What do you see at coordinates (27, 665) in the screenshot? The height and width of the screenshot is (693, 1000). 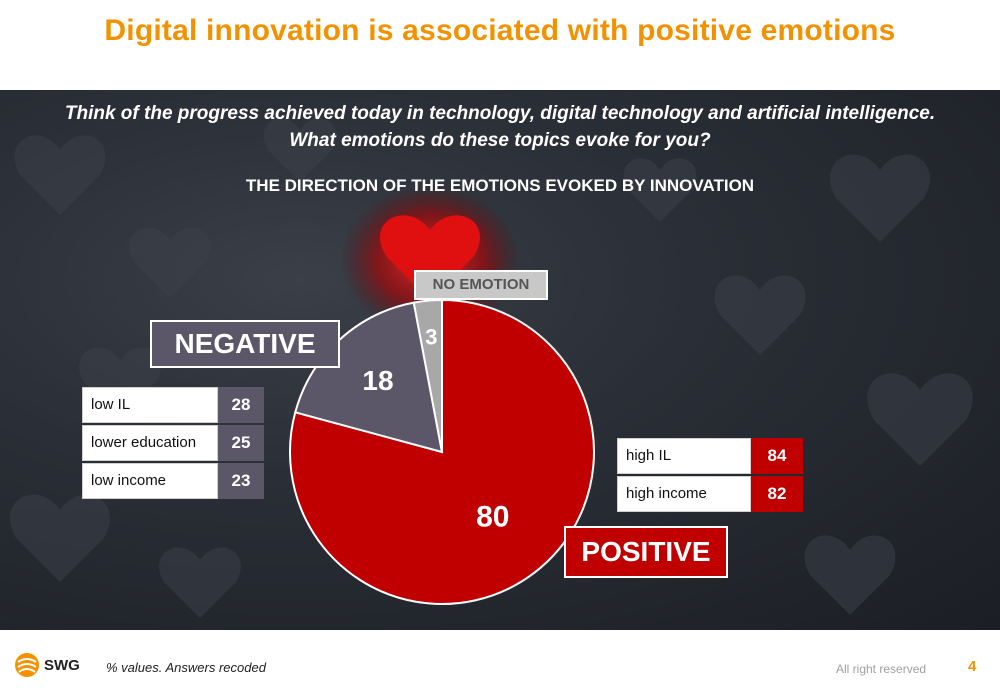 I see `swg-logo-icon` at bounding box center [27, 665].